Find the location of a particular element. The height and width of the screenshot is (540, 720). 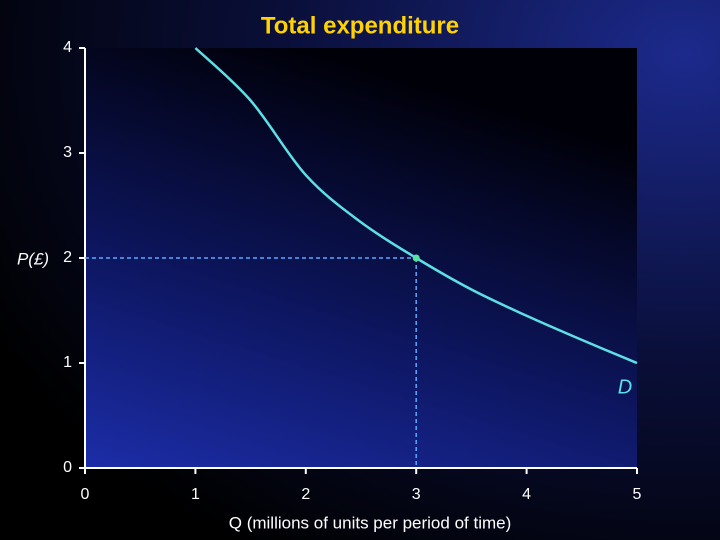

y-tick-label: 4 is located at coordinates (67, 47).